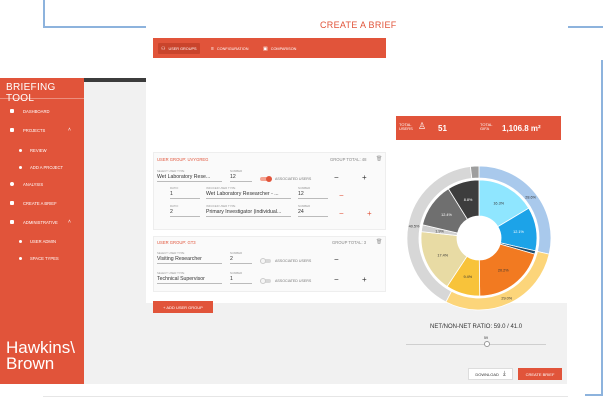  What do you see at coordinates (280, 48) in the screenshot?
I see `tab-comparison: ▣ COMPARISON` at bounding box center [280, 48].